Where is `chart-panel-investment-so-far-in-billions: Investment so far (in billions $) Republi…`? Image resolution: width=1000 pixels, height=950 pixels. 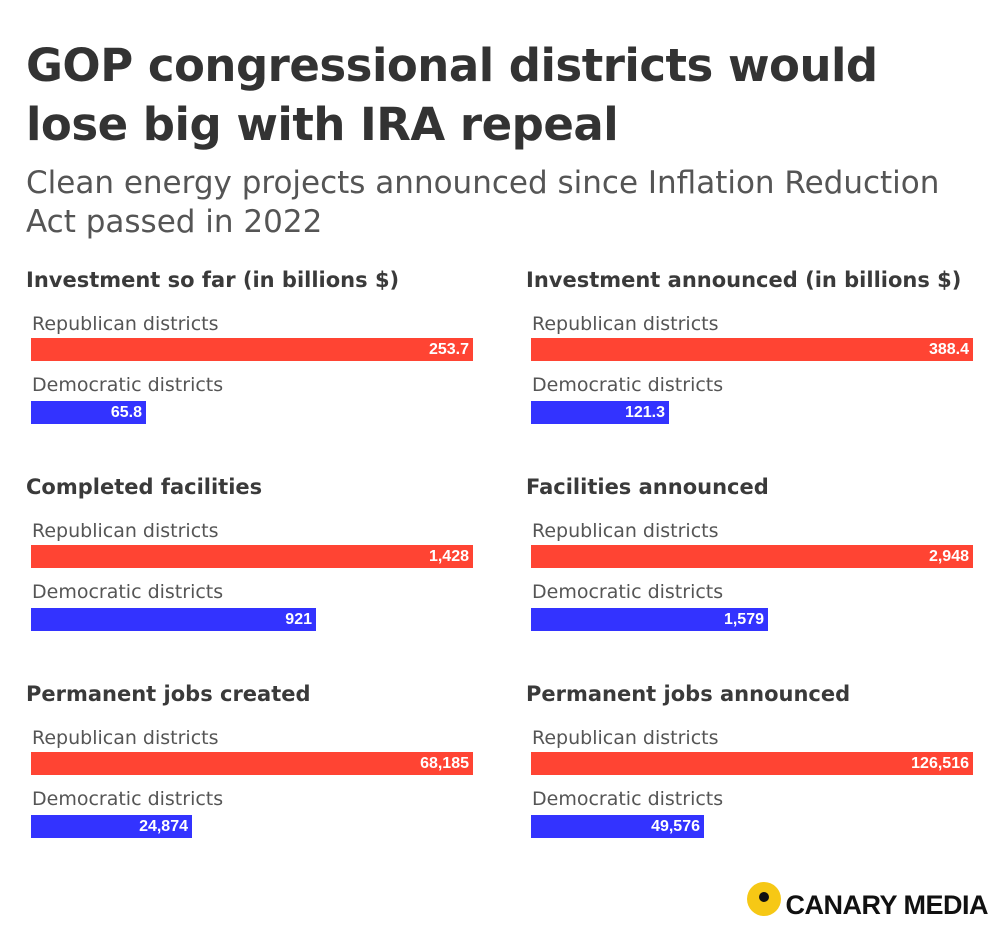
chart-panel-investment-so-far-in-billions: Investment so far (in billions $) Republi… is located at coordinates (251, 353).